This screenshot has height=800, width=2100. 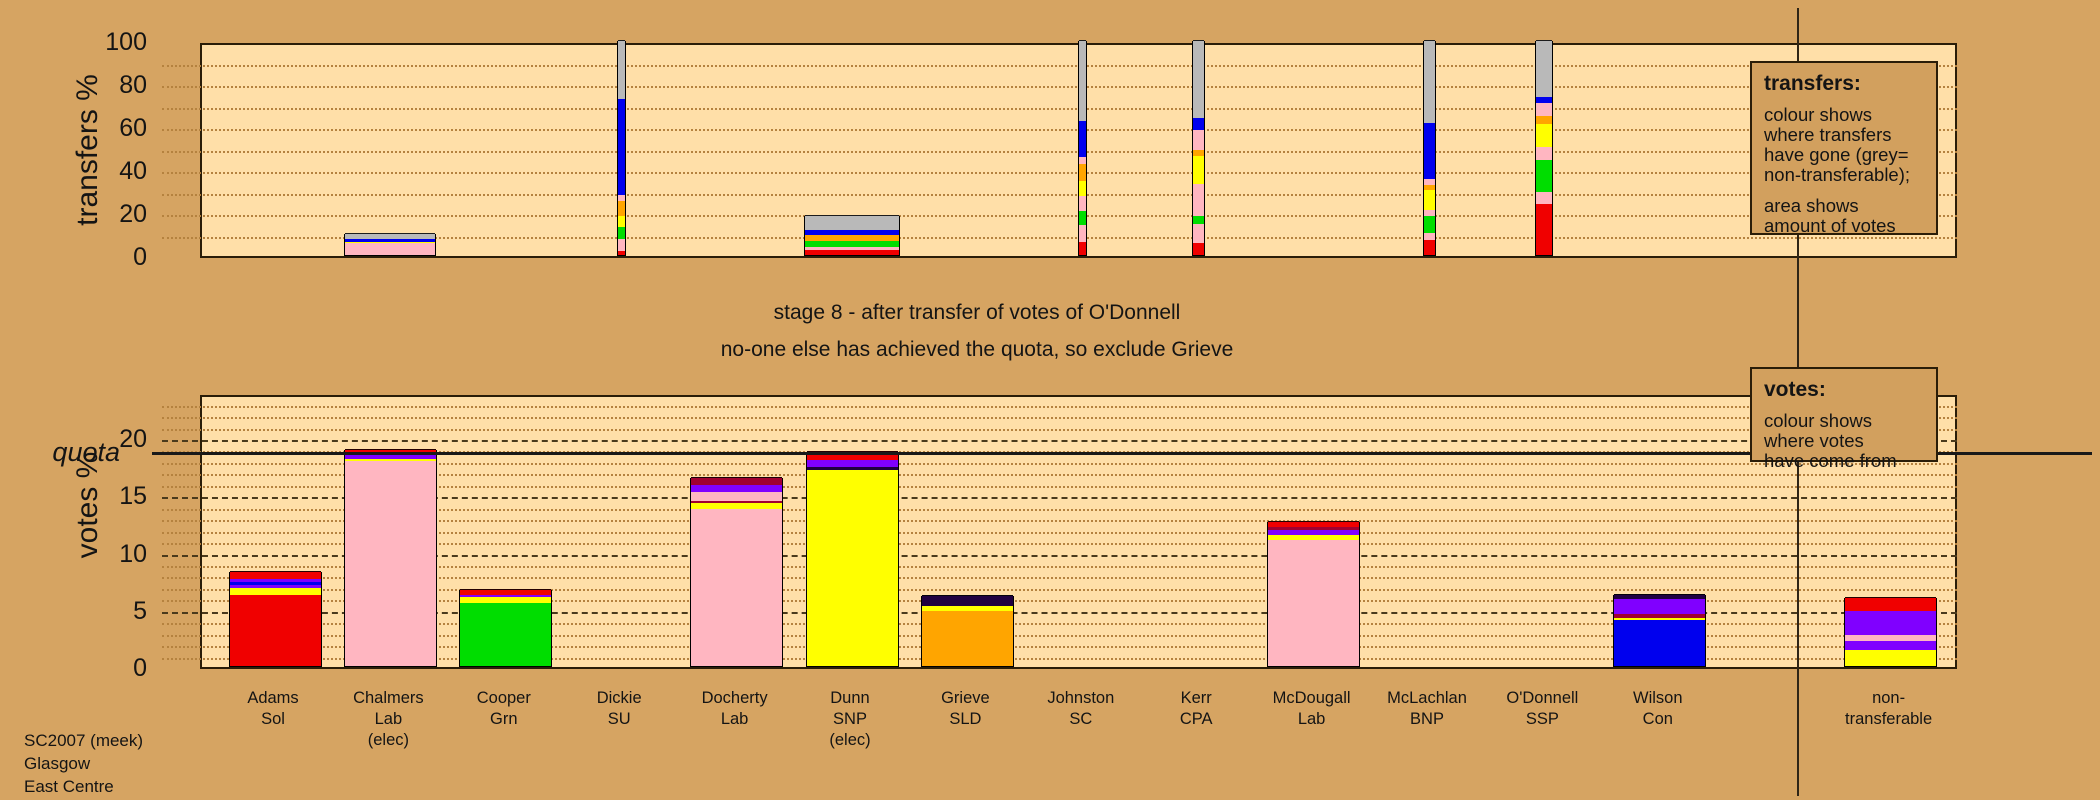 I want to click on votes-legend-title: votes:, so click(x=1795, y=389).